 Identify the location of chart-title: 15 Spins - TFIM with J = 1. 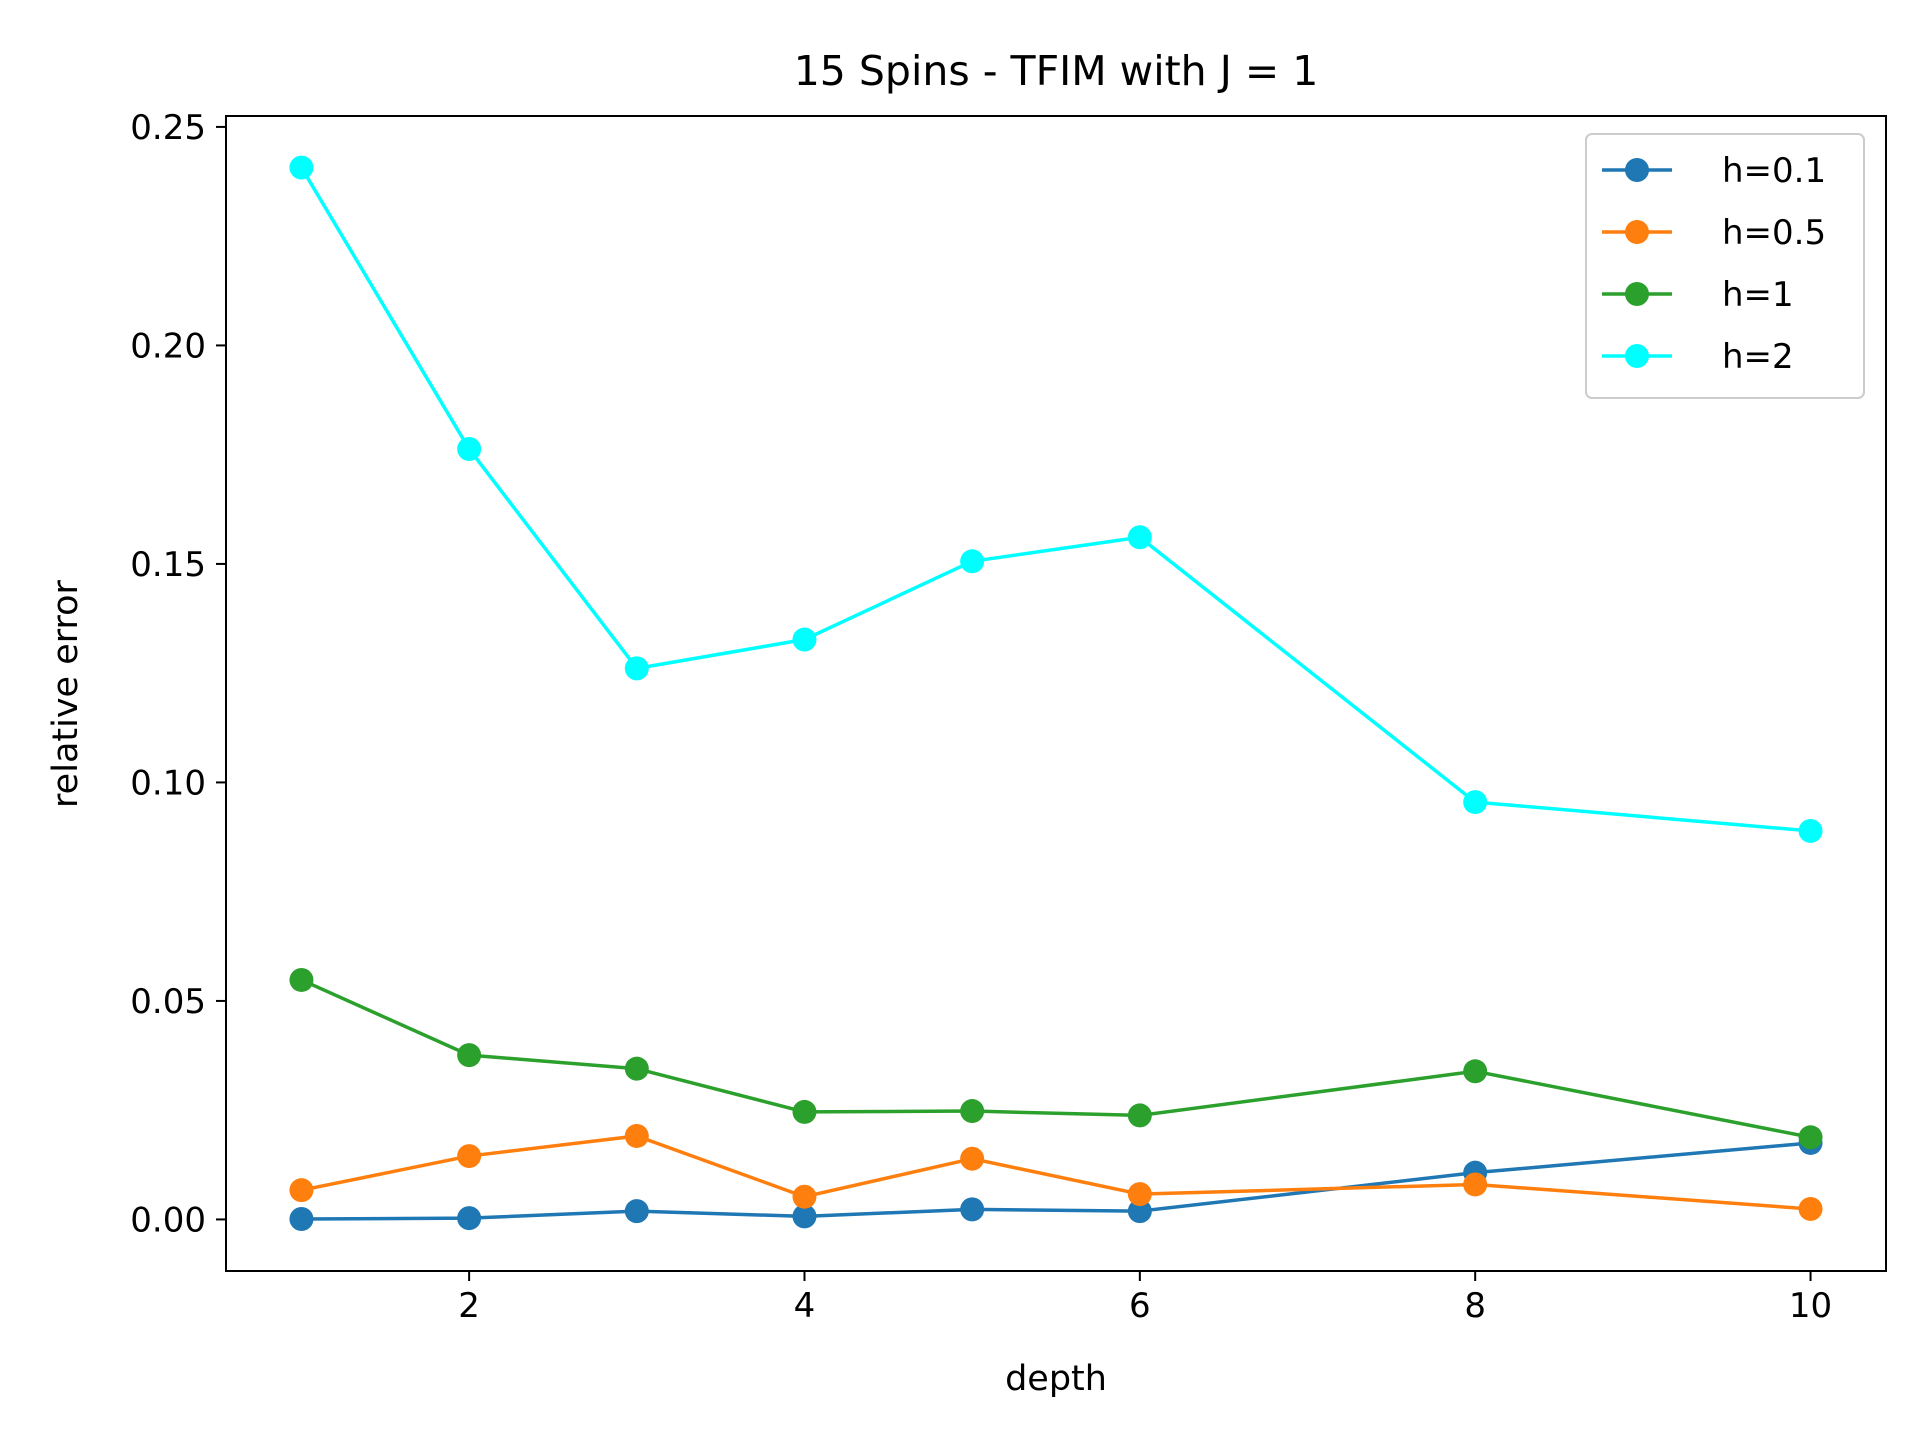
(1056, 71).